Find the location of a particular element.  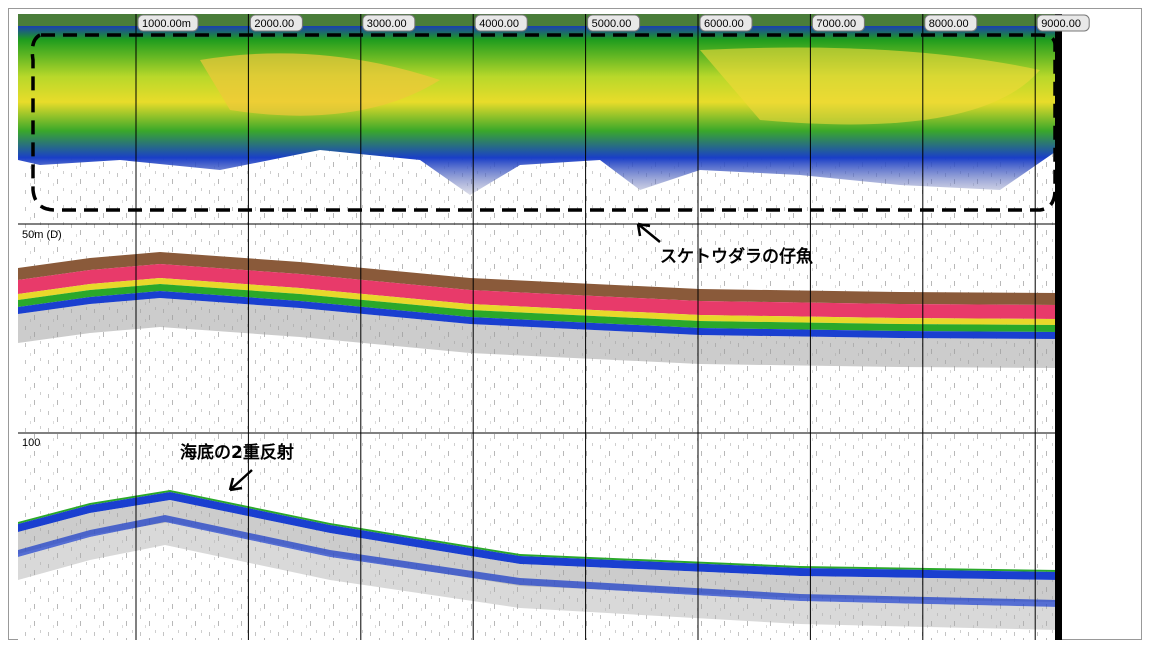

distance-label: 4000.00 is located at coordinates (499, 24).